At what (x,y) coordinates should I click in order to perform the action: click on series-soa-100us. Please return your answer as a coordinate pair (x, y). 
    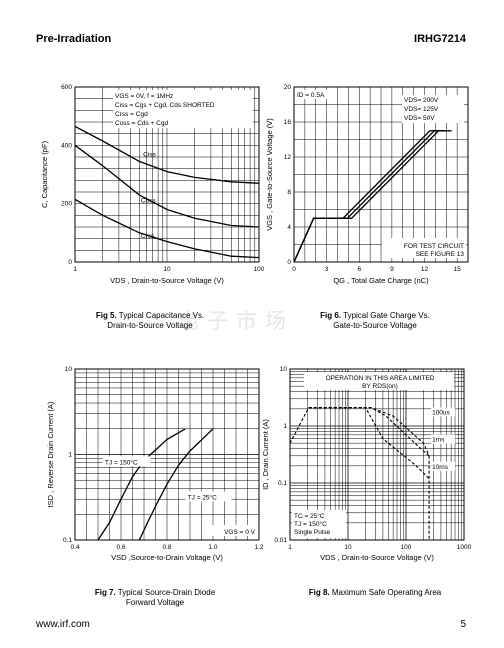
    Looking at the image, I should click on (369, 432).